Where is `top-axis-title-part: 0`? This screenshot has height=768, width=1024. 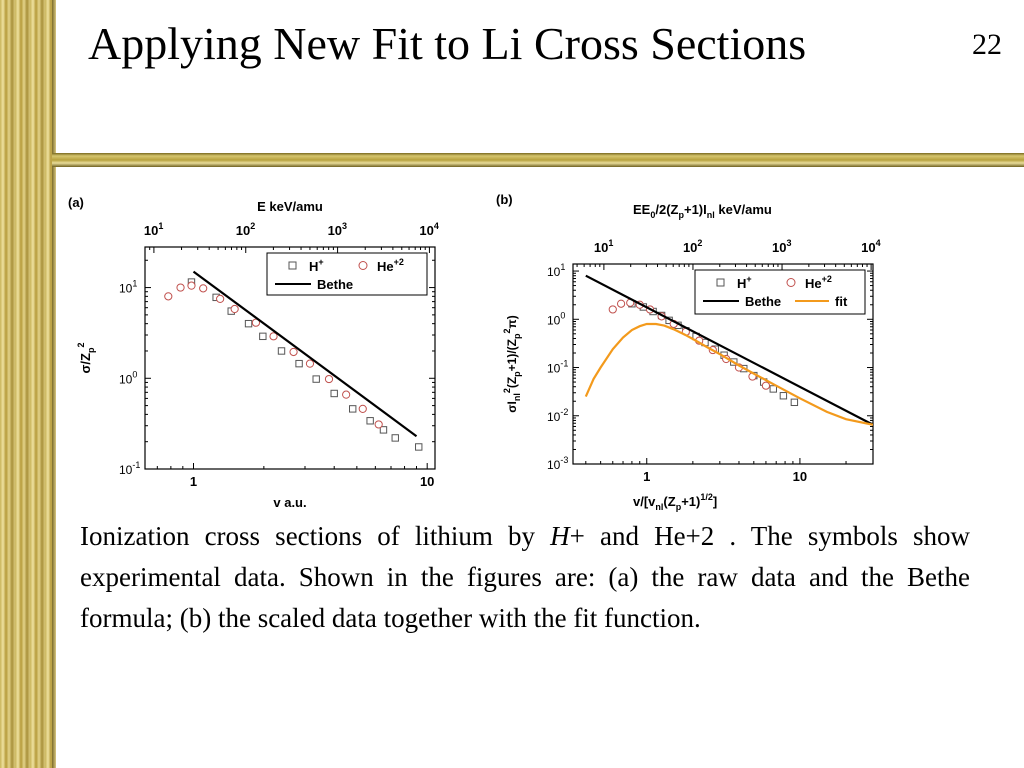
top-axis-title-part: 0 is located at coordinates (652, 215).